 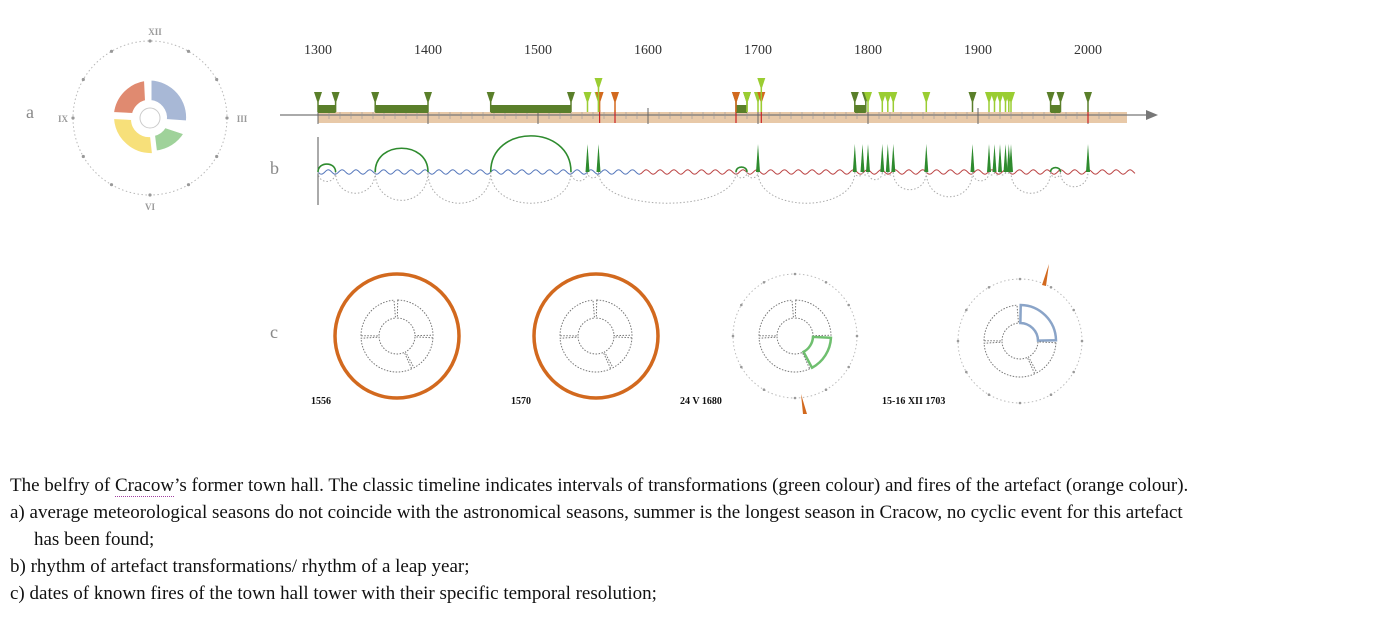 I want to click on leap-year-wave-early, so click(x=479, y=172).